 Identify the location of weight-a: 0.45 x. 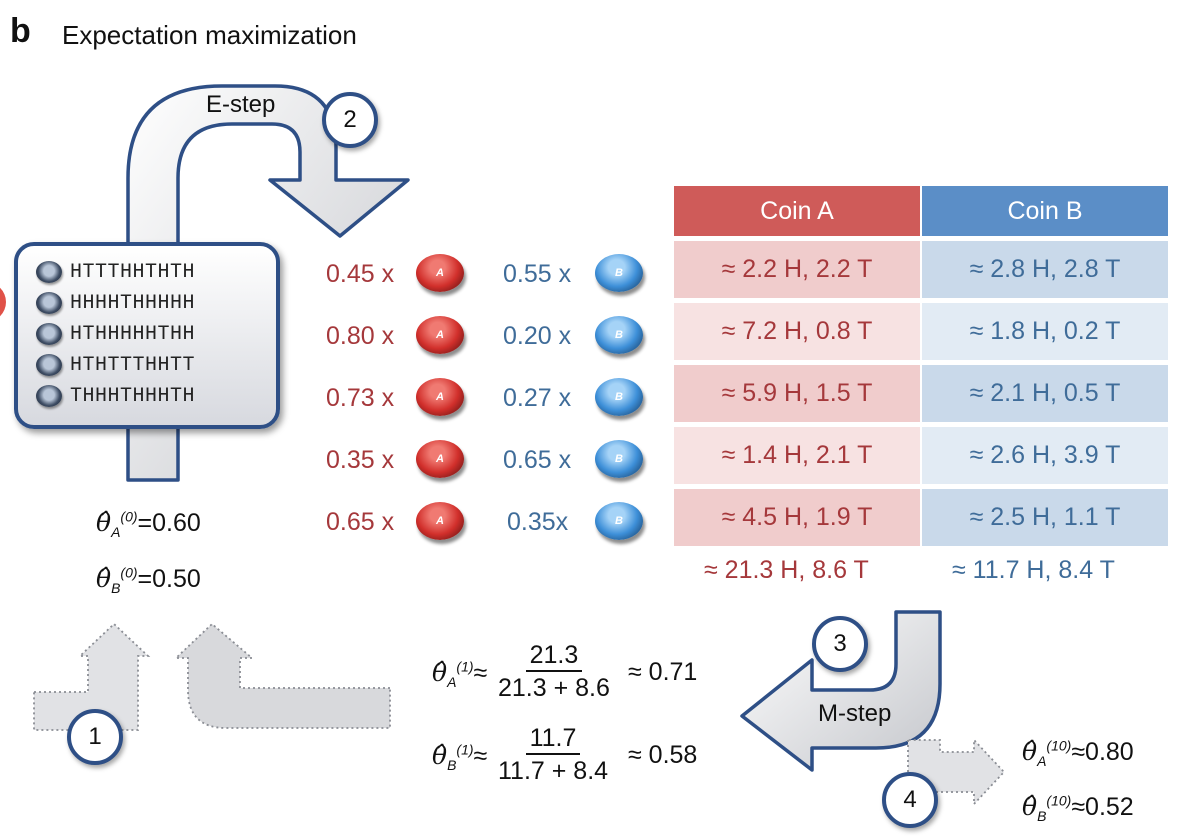
(360, 274).